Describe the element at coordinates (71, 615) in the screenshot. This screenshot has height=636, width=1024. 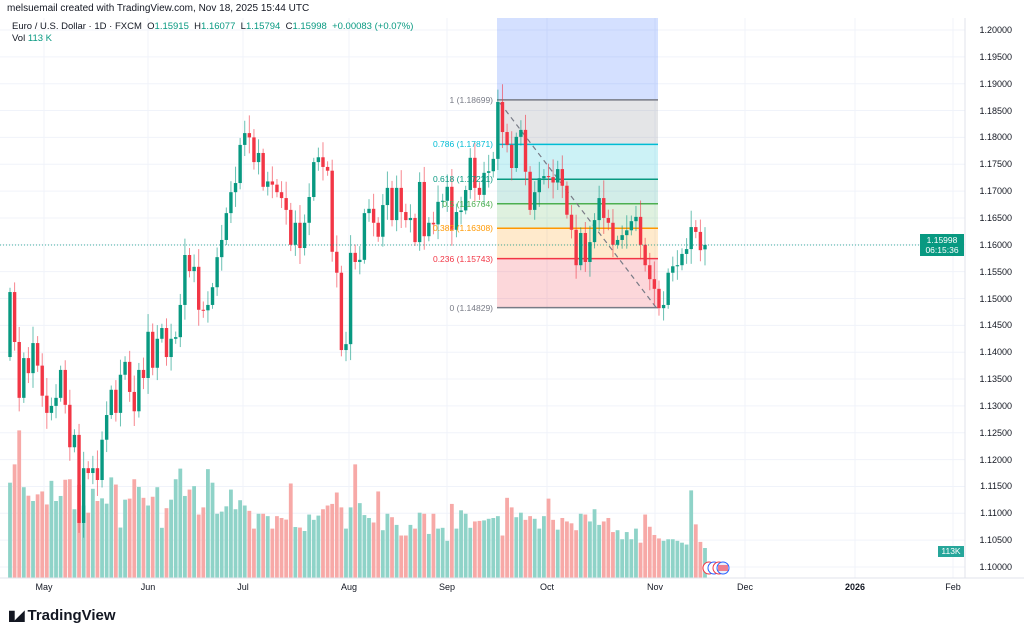
I see `brand-name: TradingView` at that location.